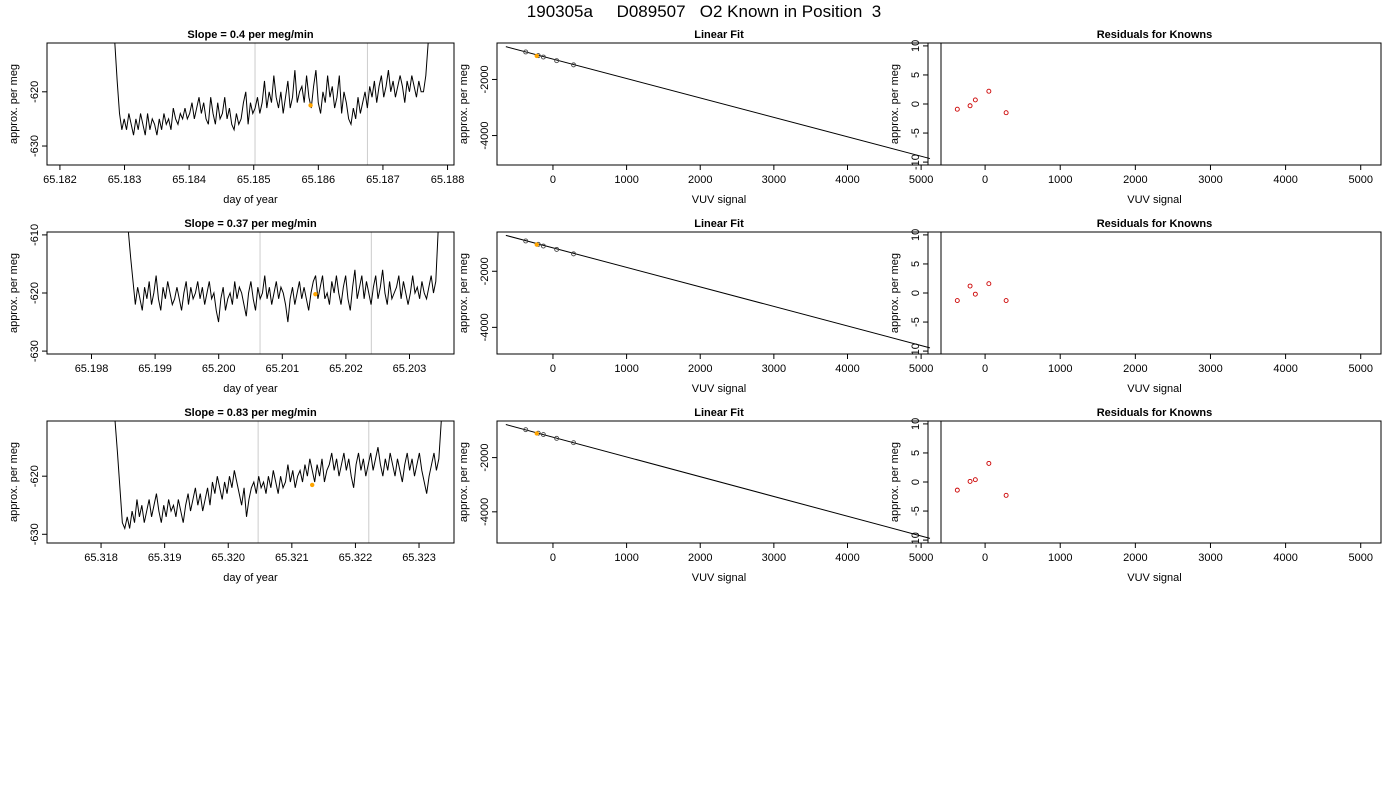 This screenshot has width=1400, height=800. I want to click on chart-6-xtick-label-1: 0, so click(985, 369).